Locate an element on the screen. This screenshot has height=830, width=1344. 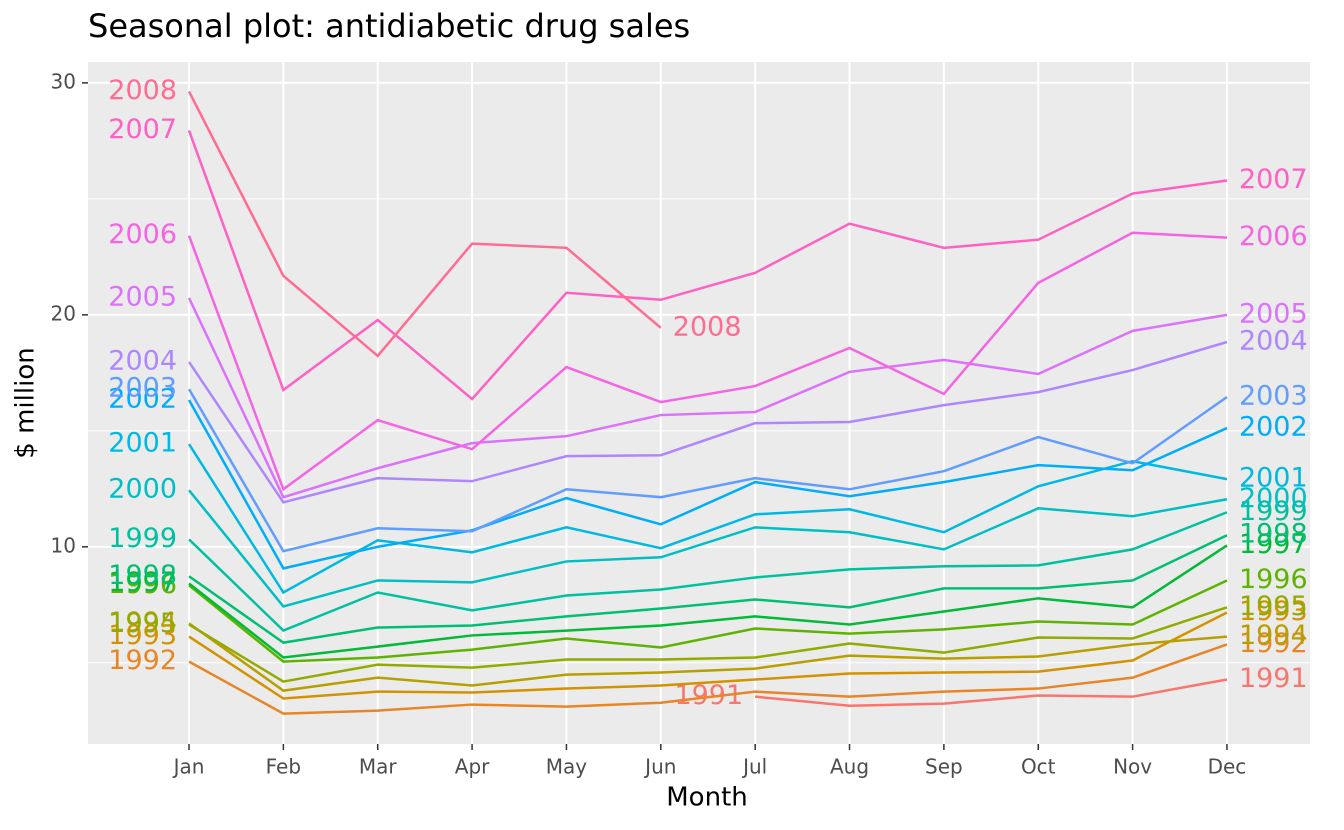
series-label-start: 2004 is located at coordinates (142, 360).